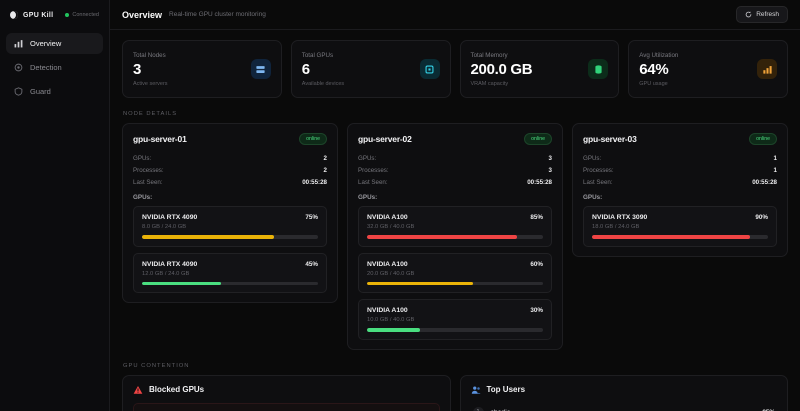 Image resolution: width=800 pixels, height=411 pixels. What do you see at coordinates (536, 310) in the screenshot?
I see `gpu-percent: 30%` at bounding box center [536, 310].